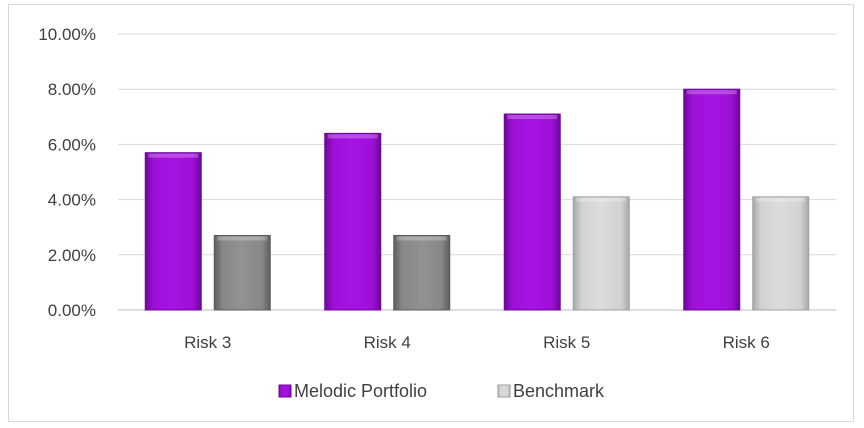 The image size is (864, 428). I want to click on x-tick-label: Risk 5, so click(566, 342).